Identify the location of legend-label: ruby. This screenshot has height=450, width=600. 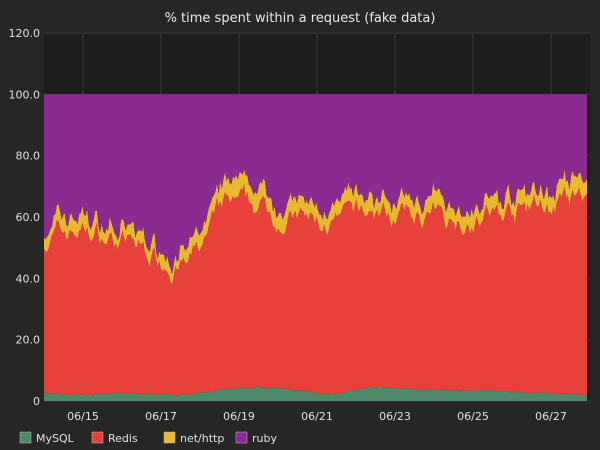
(264, 438).